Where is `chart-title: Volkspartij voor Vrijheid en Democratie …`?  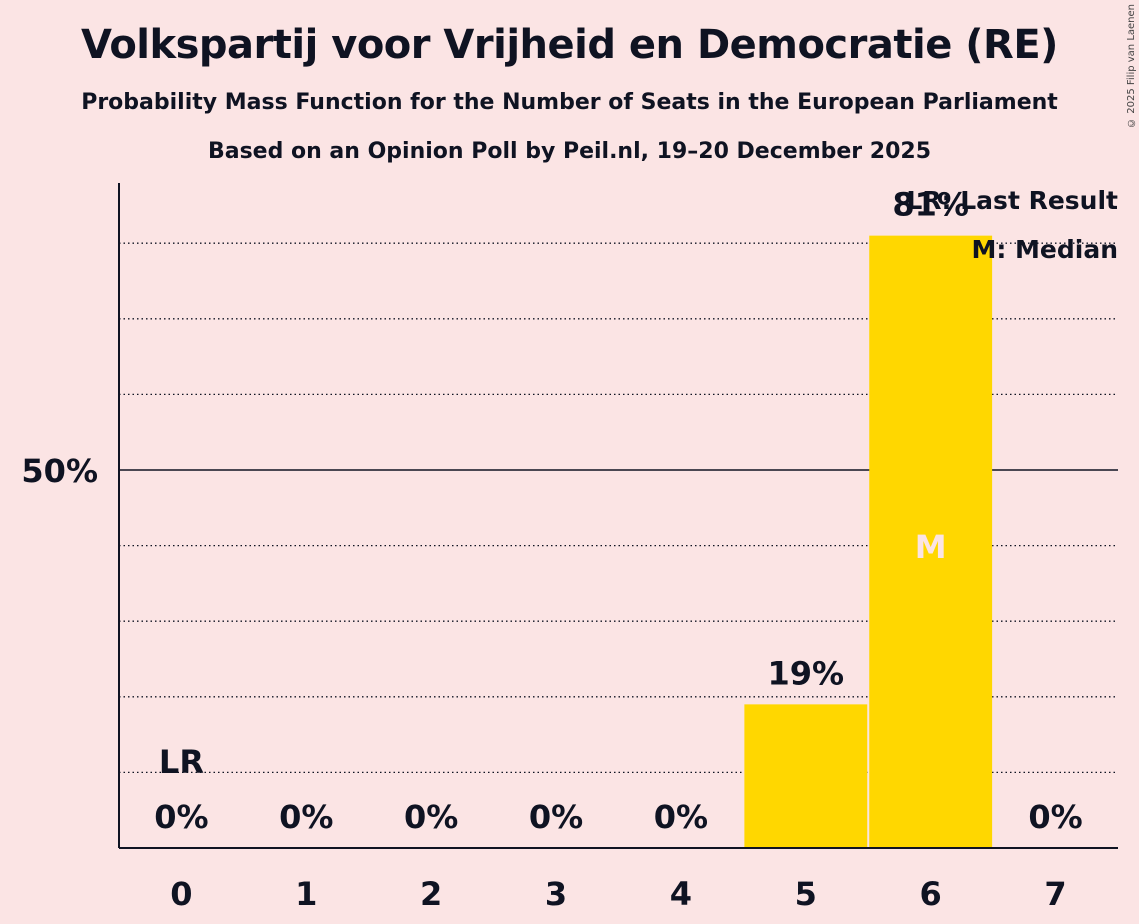
chart-title: Volkspartij voor Vrijheid en Democratie … is located at coordinates (569, 45).